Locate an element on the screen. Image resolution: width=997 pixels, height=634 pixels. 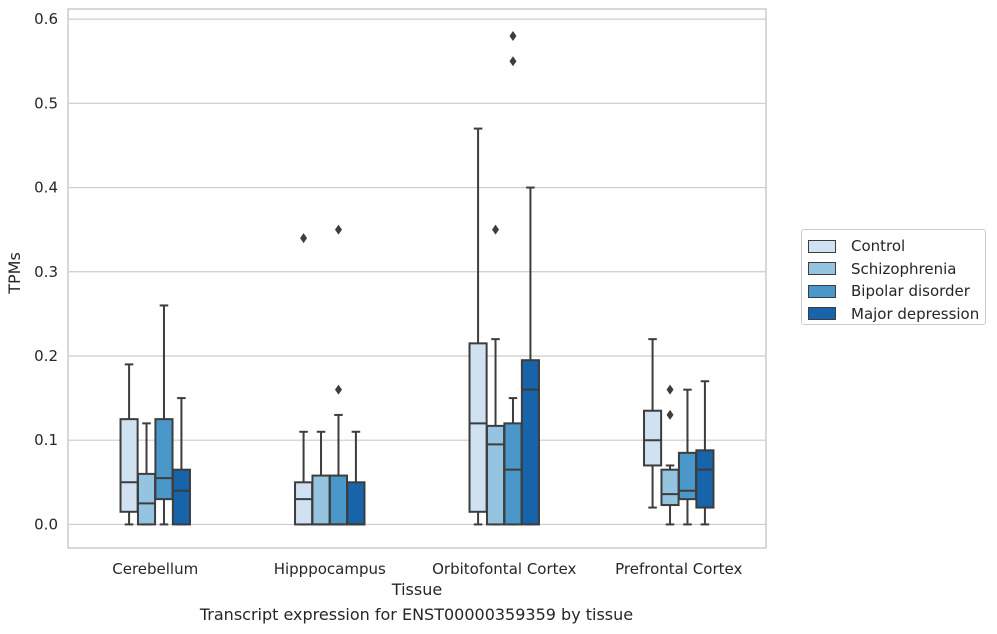
y-tick-label: 0.6 is located at coordinates (46, 19).